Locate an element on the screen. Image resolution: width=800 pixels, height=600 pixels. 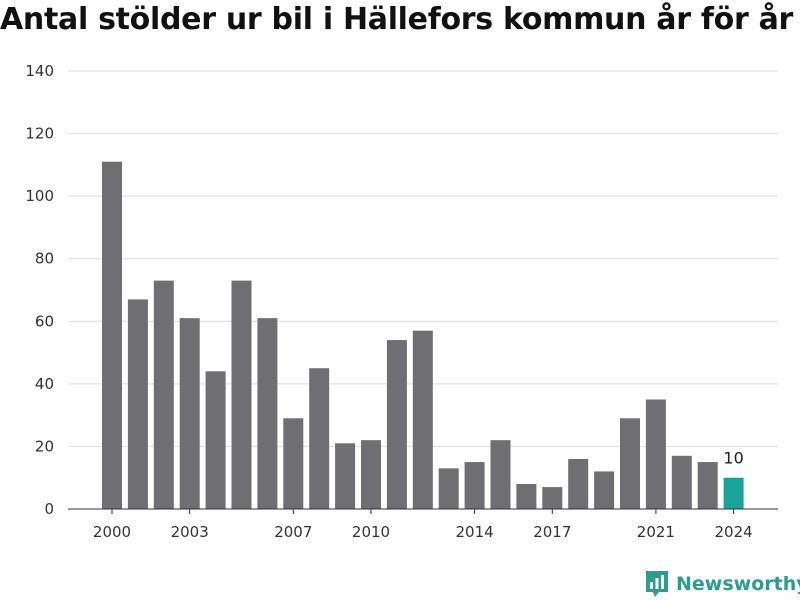
bar-2009 is located at coordinates (345, 476).